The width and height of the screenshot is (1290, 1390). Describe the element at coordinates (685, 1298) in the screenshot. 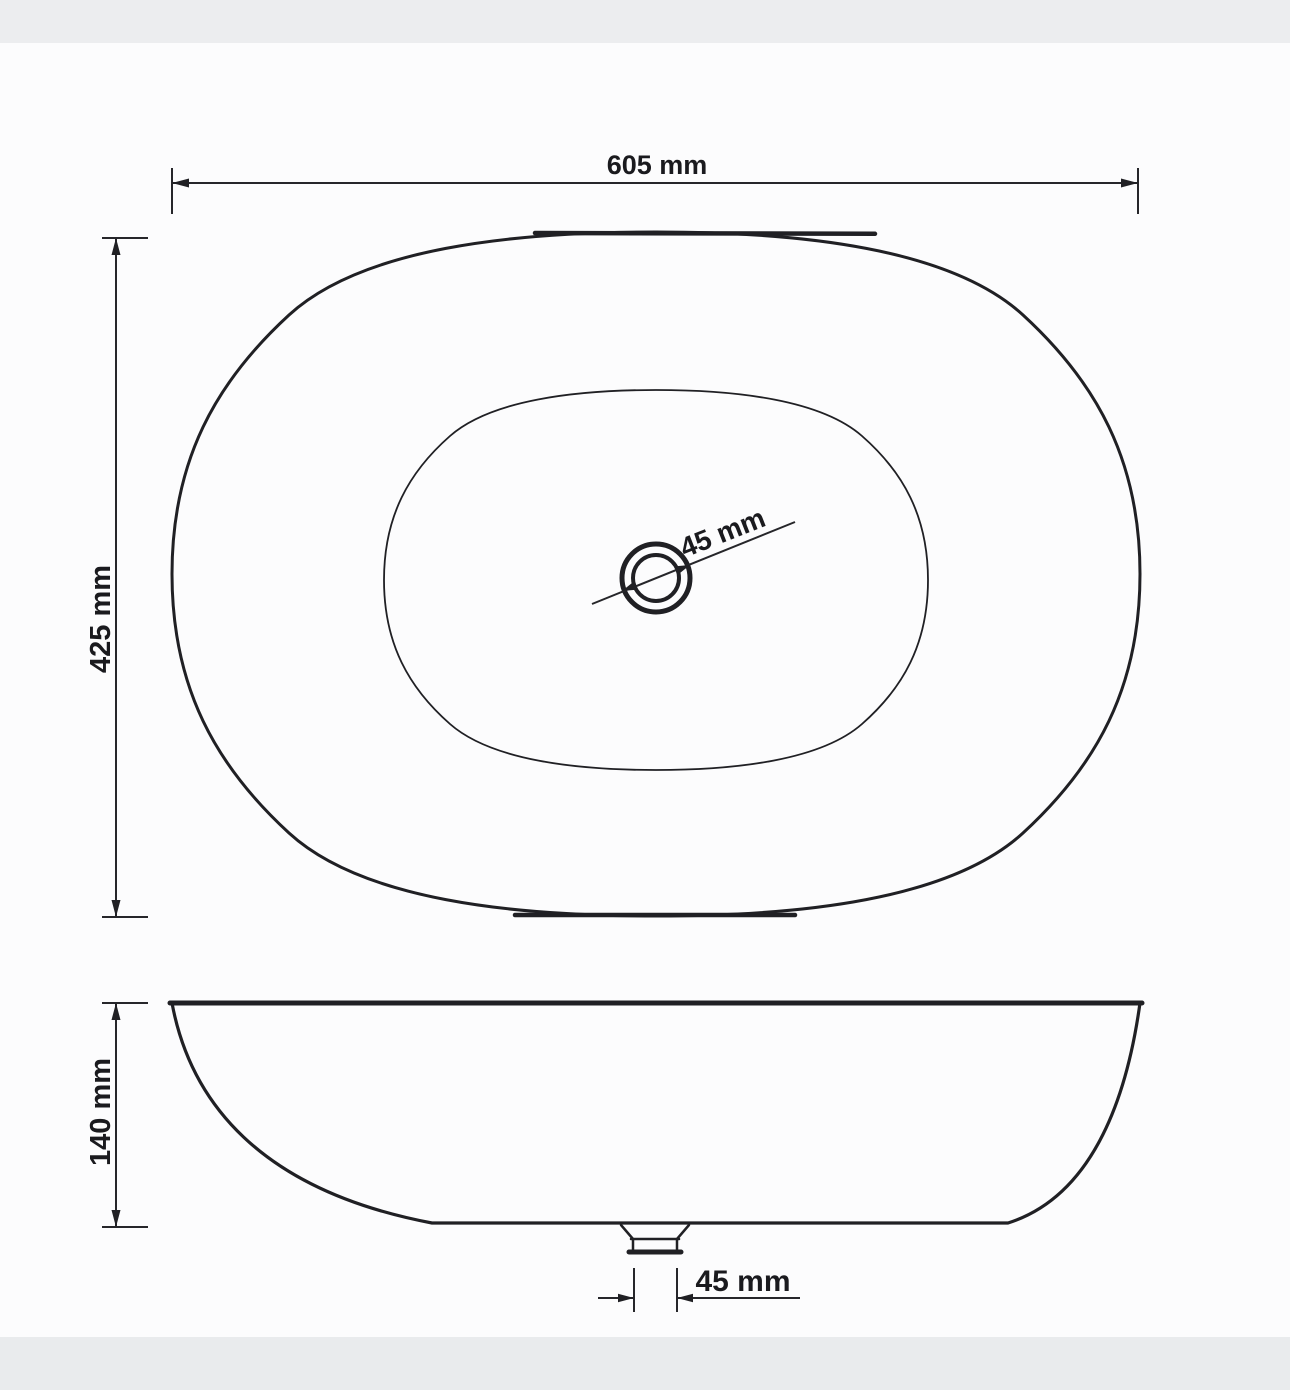

I see `drain-width-arrow-right` at that location.